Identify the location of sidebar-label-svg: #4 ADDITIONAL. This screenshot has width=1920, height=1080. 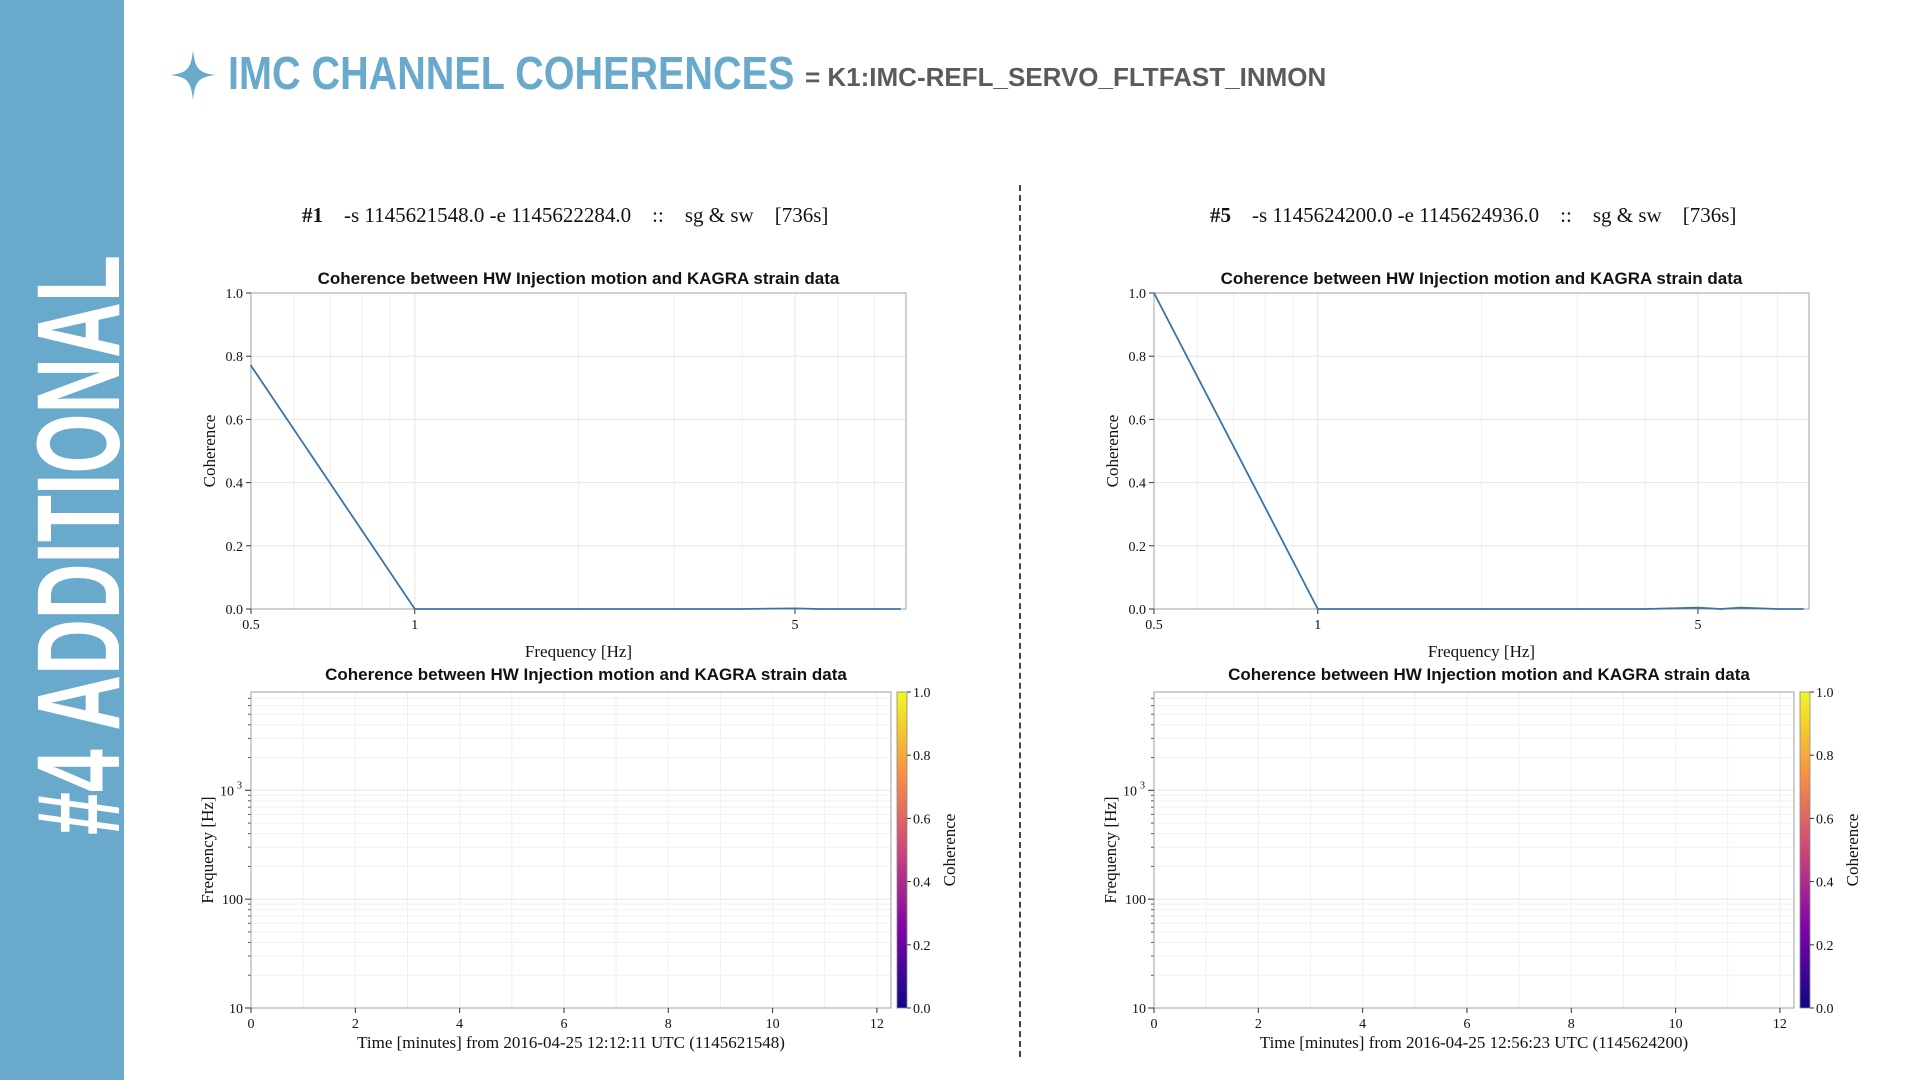
(79, 545).